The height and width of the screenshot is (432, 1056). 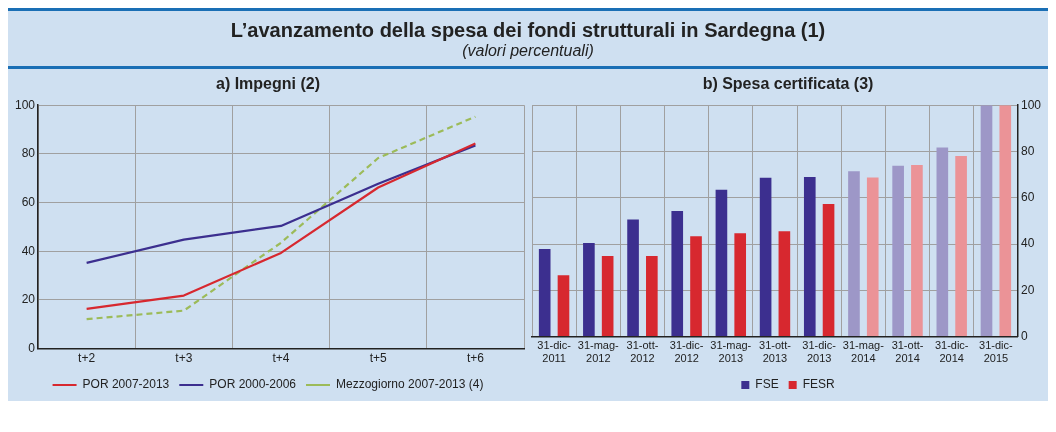 I want to click on y2-tick-label: 40, so click(x=1027, y=243).